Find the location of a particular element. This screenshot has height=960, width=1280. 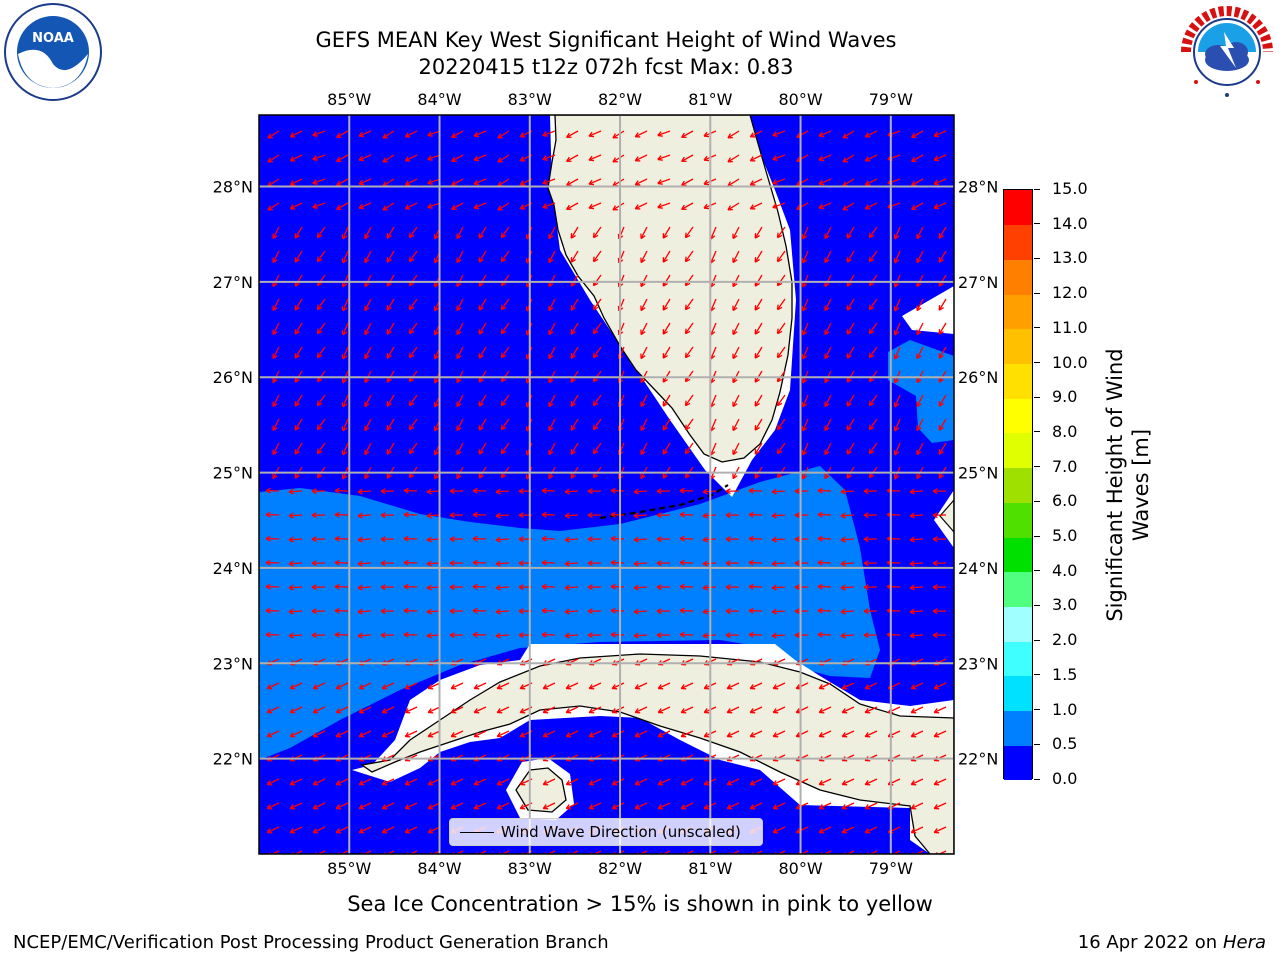

colorbar-tick-mark is located at coordinates (1037, 640).